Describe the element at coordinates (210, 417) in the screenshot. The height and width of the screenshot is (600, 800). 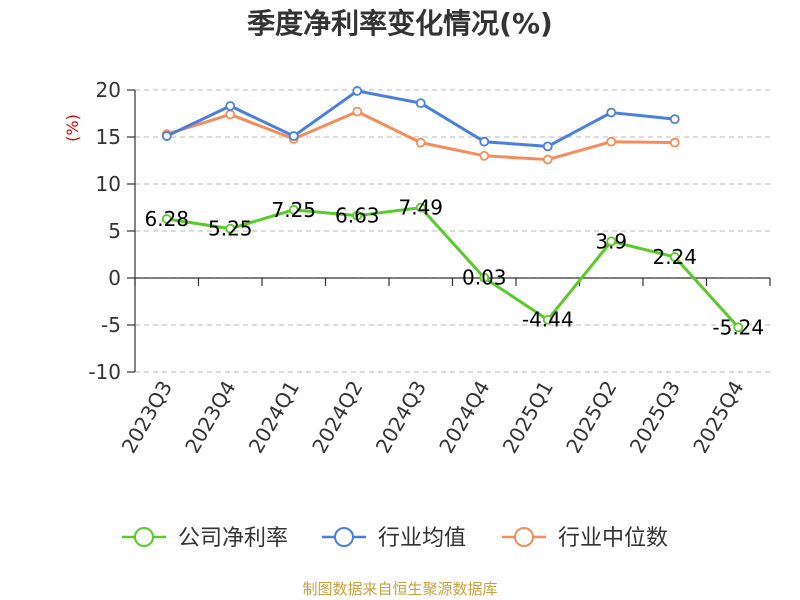
I see `x-tick-label: 2023Q4` at that location.